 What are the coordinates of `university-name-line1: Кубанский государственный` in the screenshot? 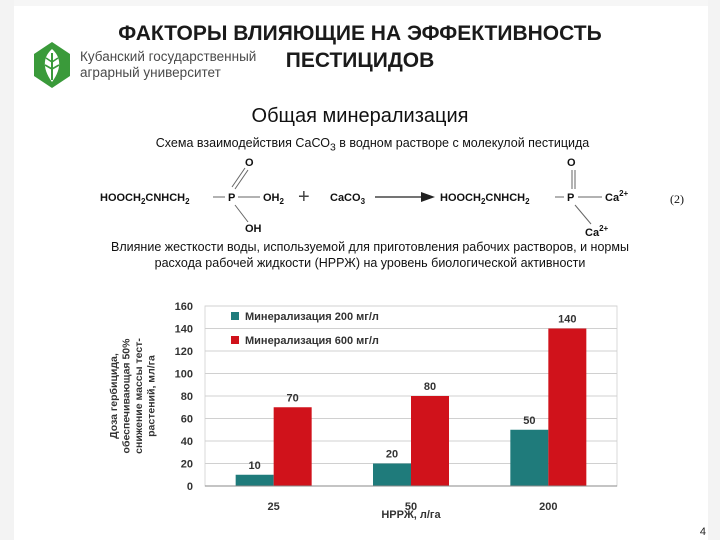 It's located at (168, 56).